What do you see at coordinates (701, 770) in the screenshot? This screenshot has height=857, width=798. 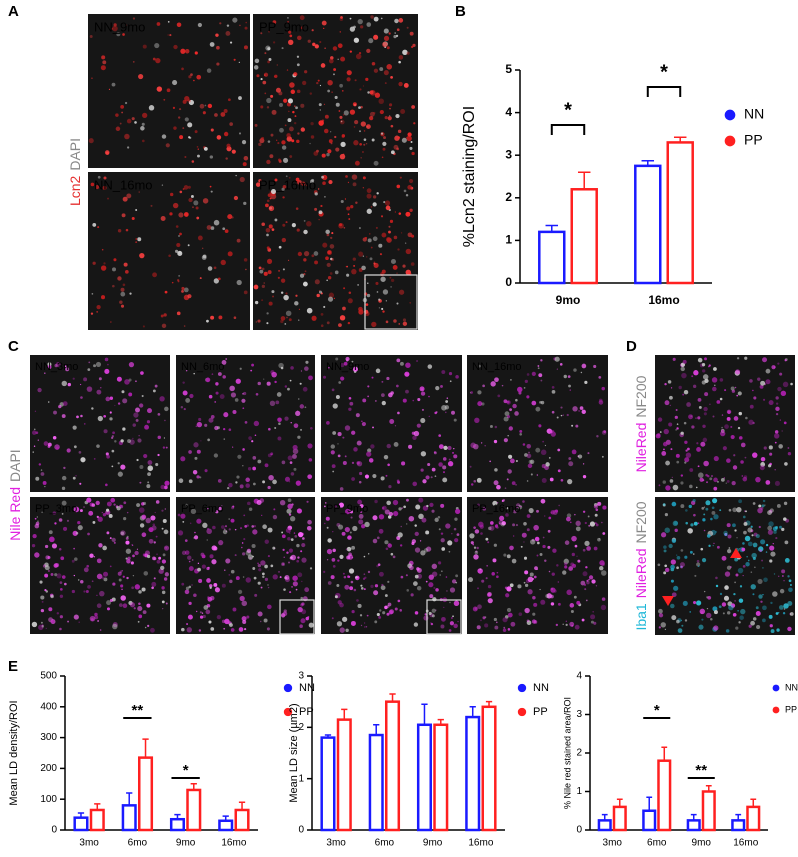 I see `significance-label: **` at bounding box center [701, 770].